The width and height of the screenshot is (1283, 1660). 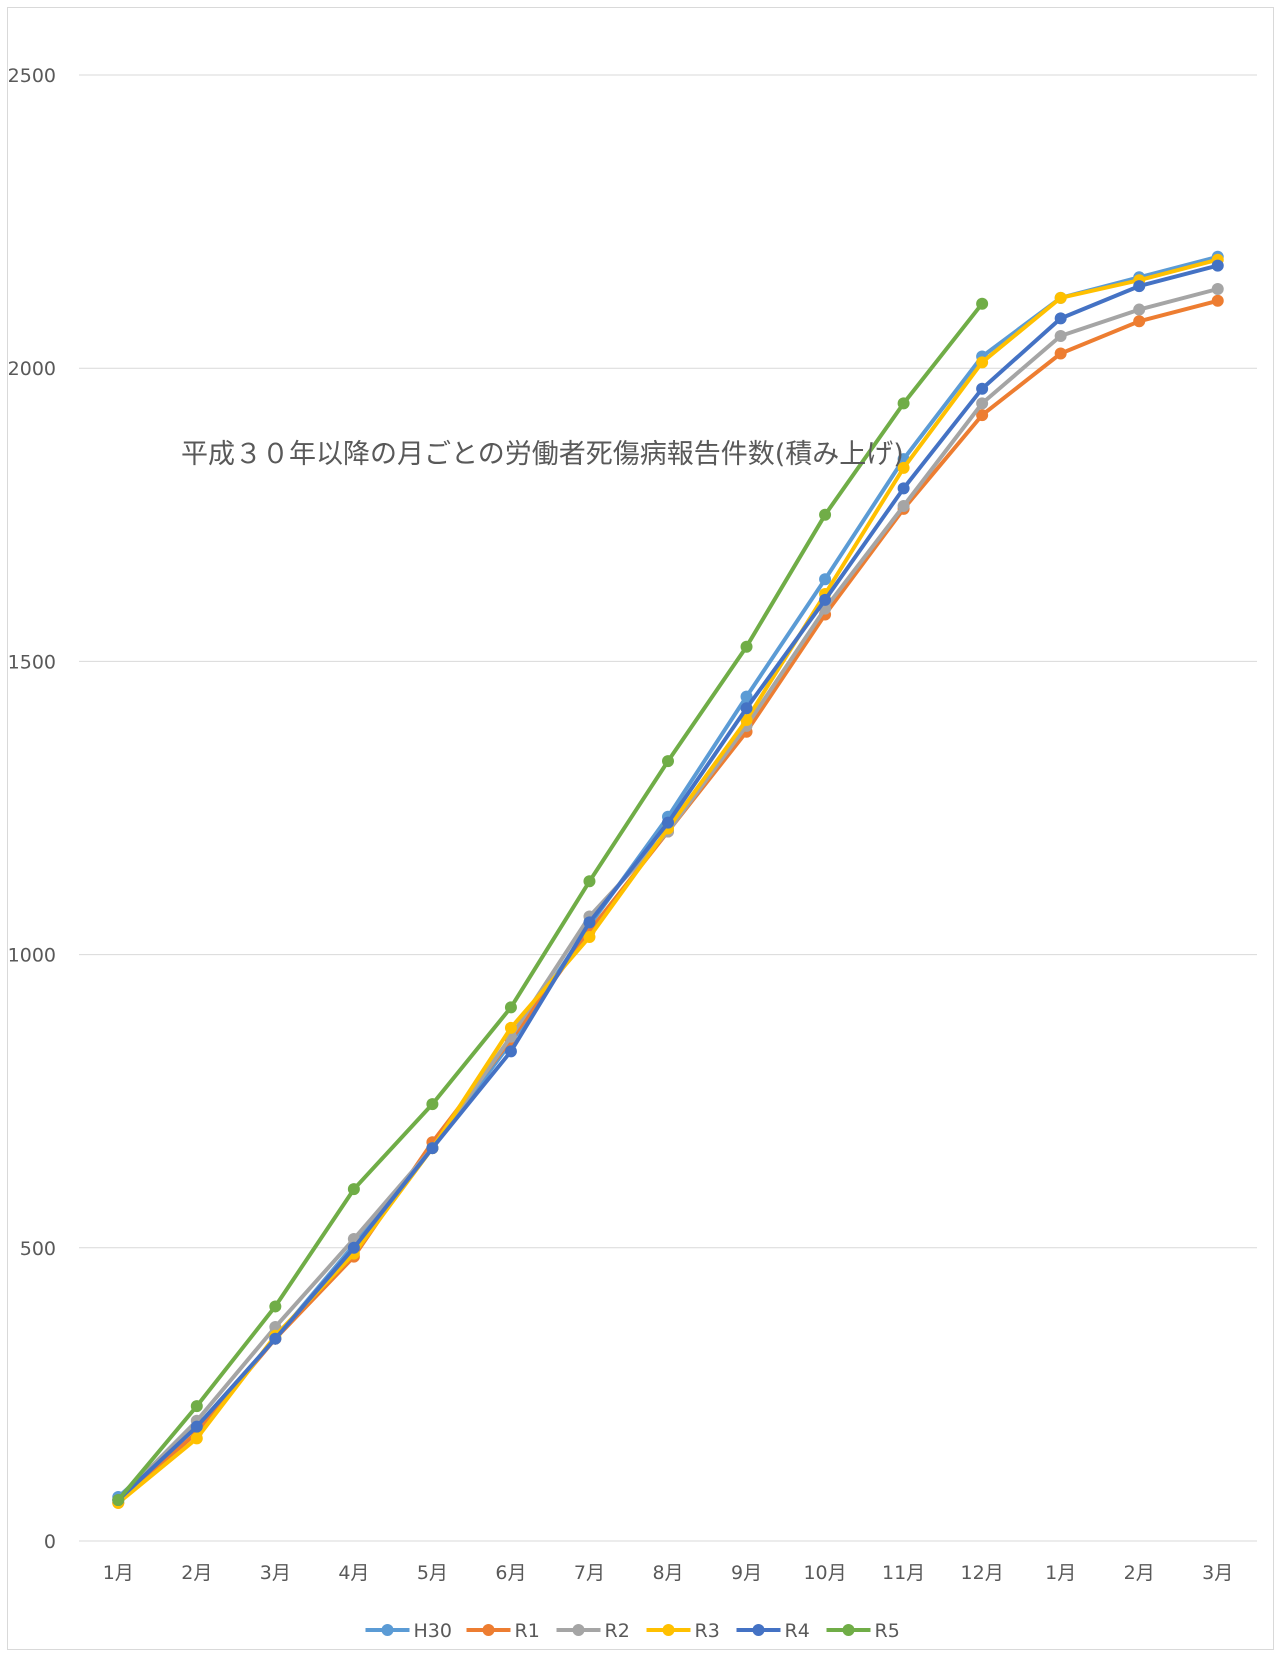 I want to click on legend-label: R2, so click(x=617, y=1631).